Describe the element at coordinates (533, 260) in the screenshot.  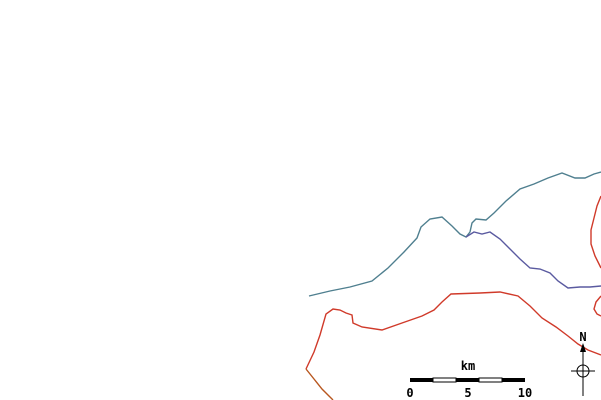
I see `river-line-east` at that location.